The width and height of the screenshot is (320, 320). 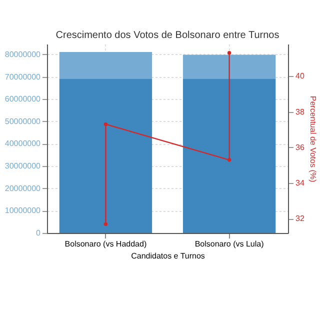 What do you see at coordinates (229, 244) in the screenshot?
I see `x-tick-label: Bolsonaro (vs Lula)` at bounding box center [229, 244].